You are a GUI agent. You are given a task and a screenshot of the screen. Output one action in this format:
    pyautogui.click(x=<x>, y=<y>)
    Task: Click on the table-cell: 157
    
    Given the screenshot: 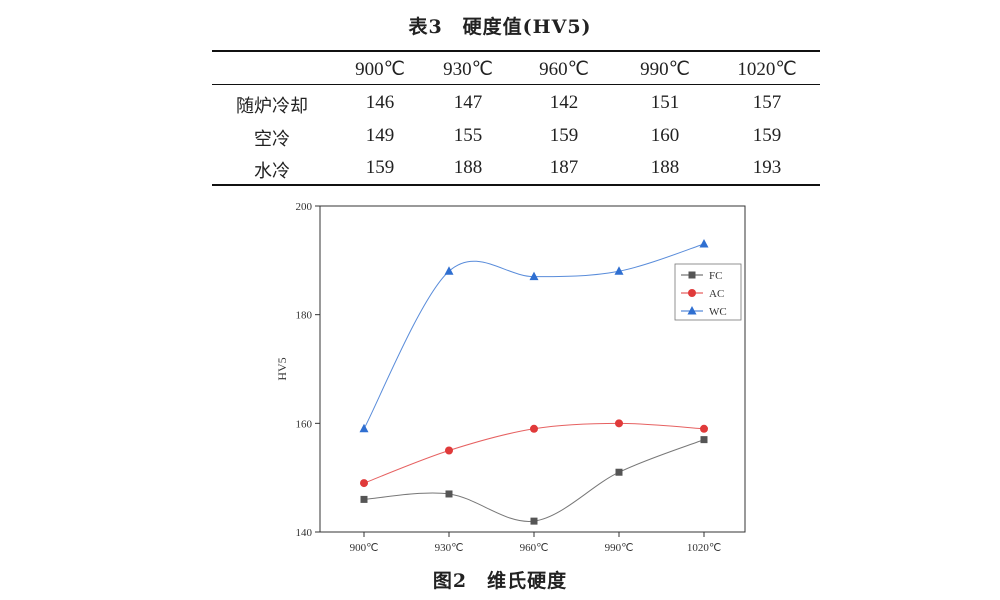 What is the action you would take?
    pyautogui.click(x=767, y=102)
    